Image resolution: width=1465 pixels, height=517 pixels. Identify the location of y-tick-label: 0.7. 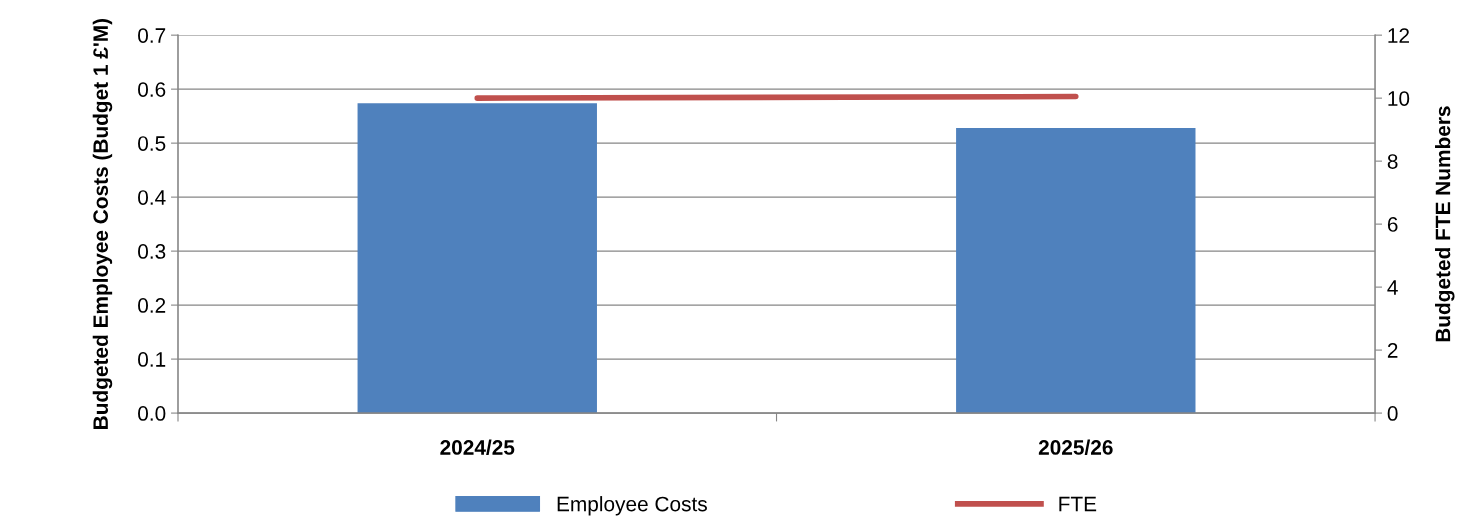
(152, 35).